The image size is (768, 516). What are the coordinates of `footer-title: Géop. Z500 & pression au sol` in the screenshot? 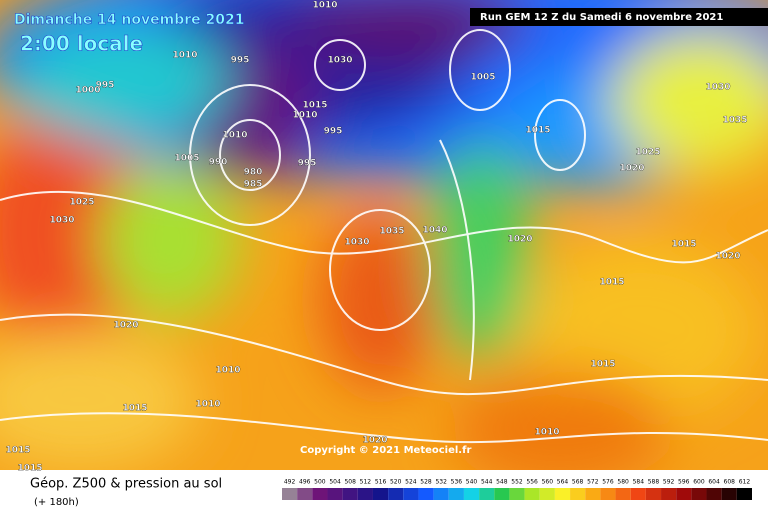 It's located at (126, 484).